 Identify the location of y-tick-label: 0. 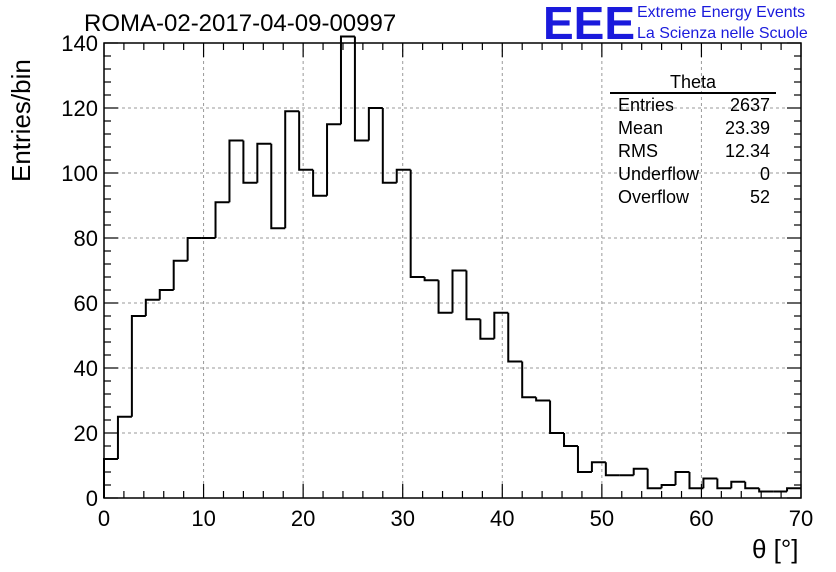
(92, 498).